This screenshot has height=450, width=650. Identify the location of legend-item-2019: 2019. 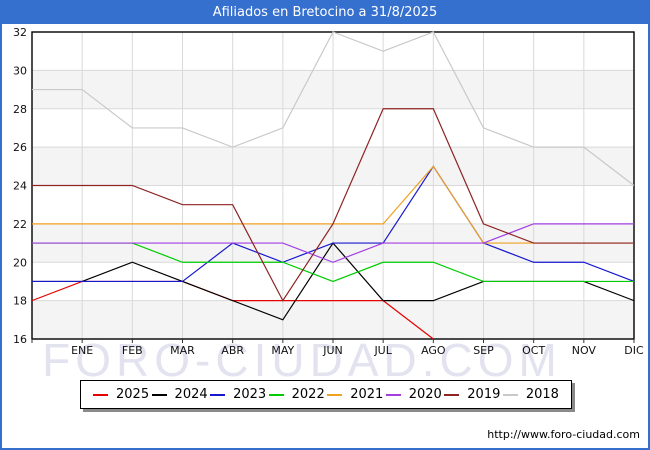
(472, 394).